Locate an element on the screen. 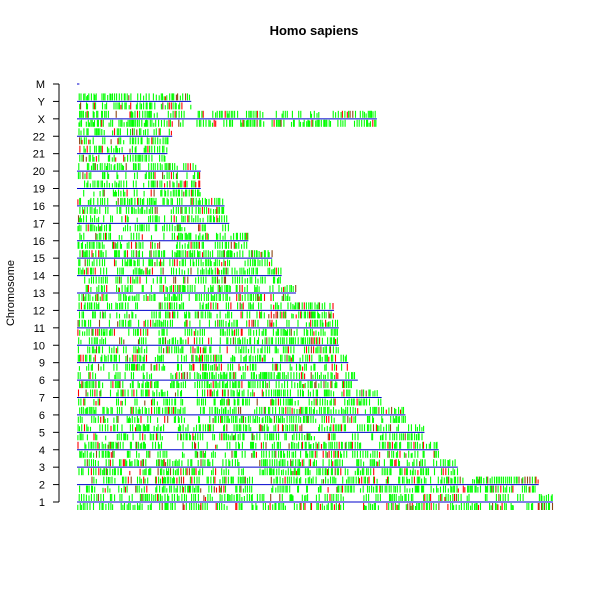 The image size is (600, 600). y-tick-label: 3 is located at coordinates (42, 468).